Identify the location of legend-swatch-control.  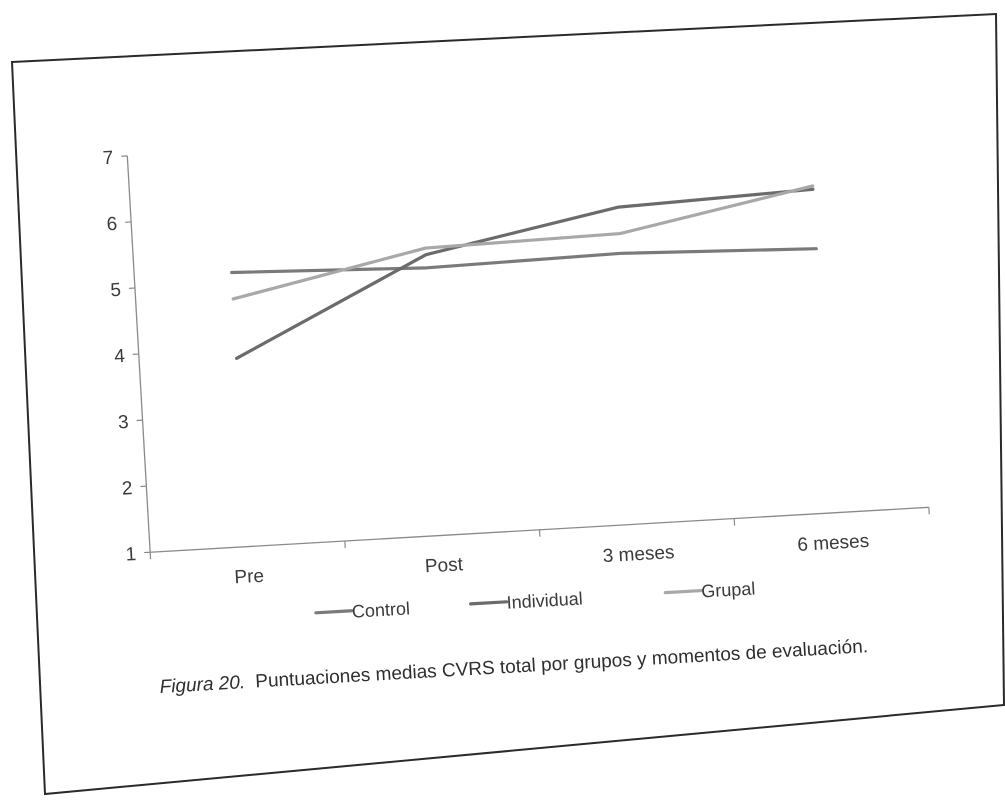
(334, 612).